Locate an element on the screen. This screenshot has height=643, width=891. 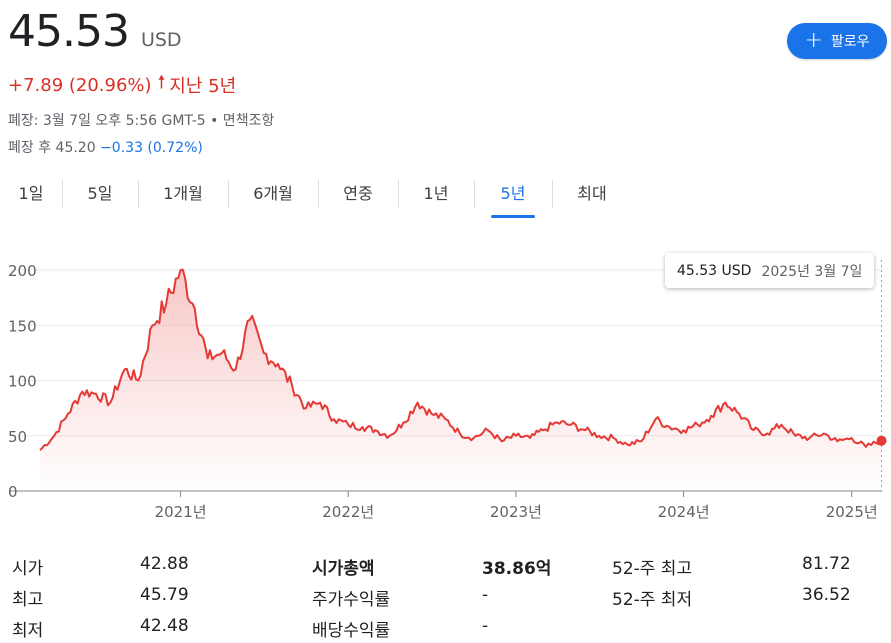
tab-5d: 5일 is located at coordinates (100, 197).